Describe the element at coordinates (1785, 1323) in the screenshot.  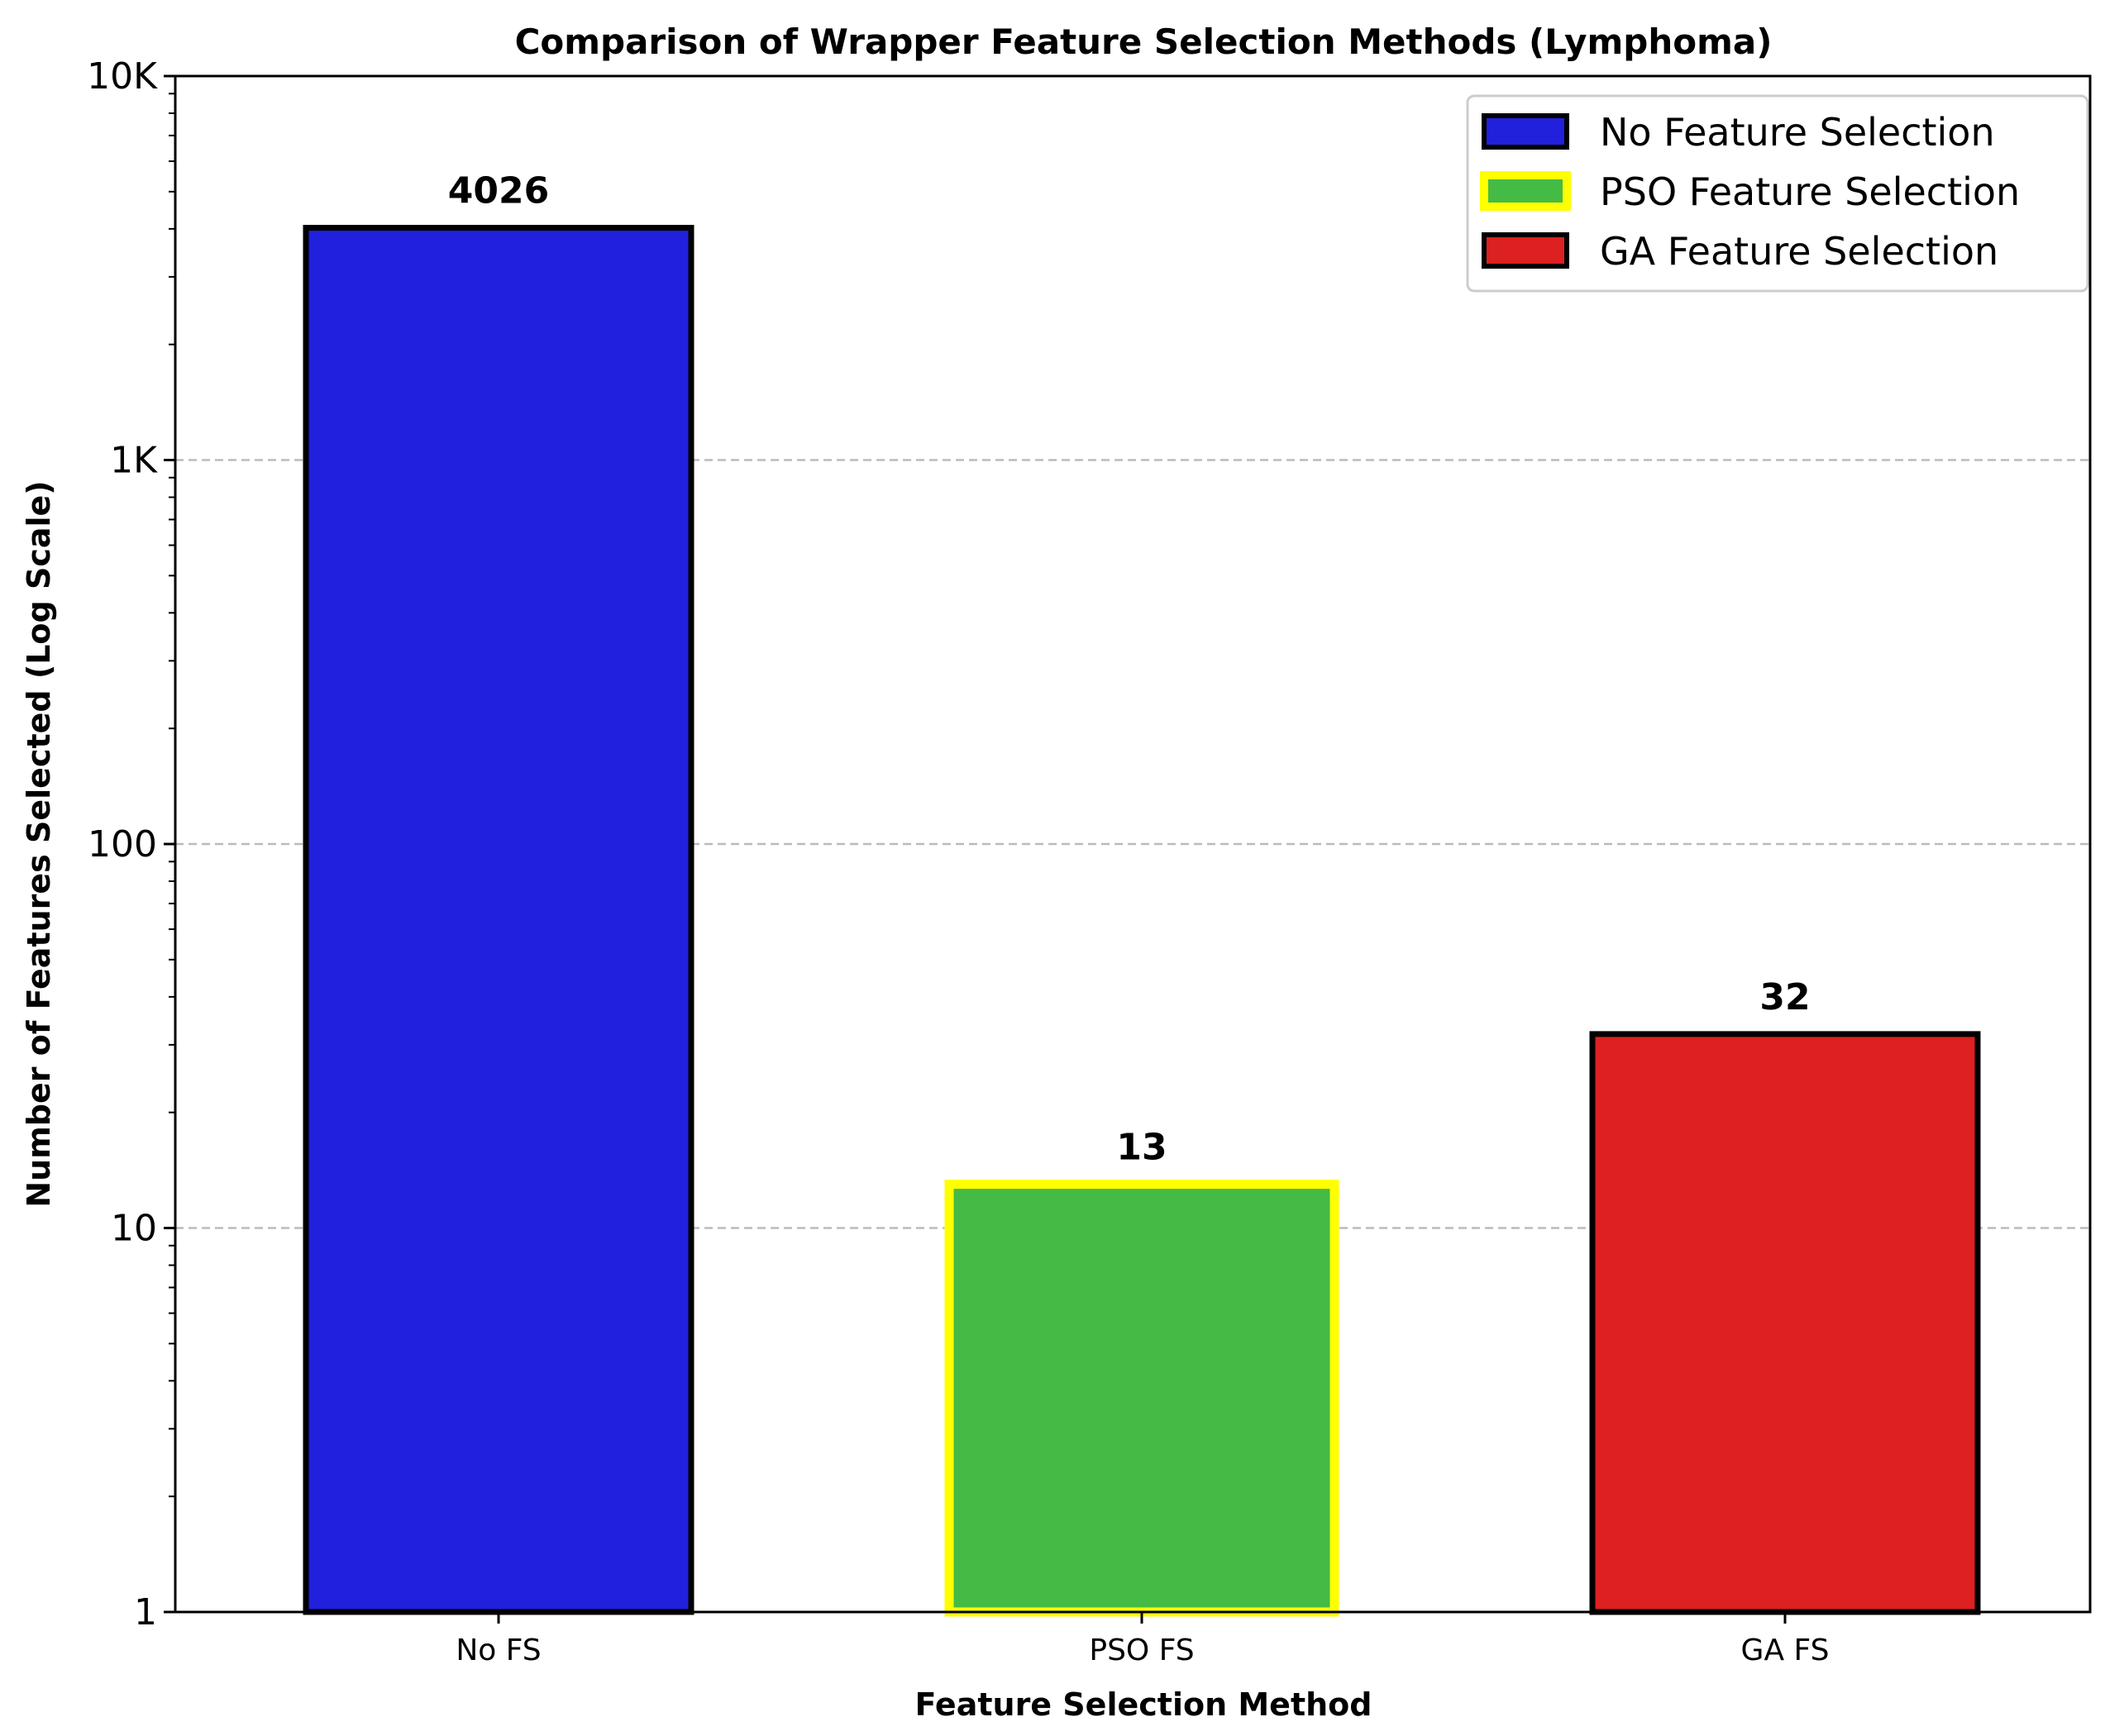
I see `bar-ga-fs` at that location.